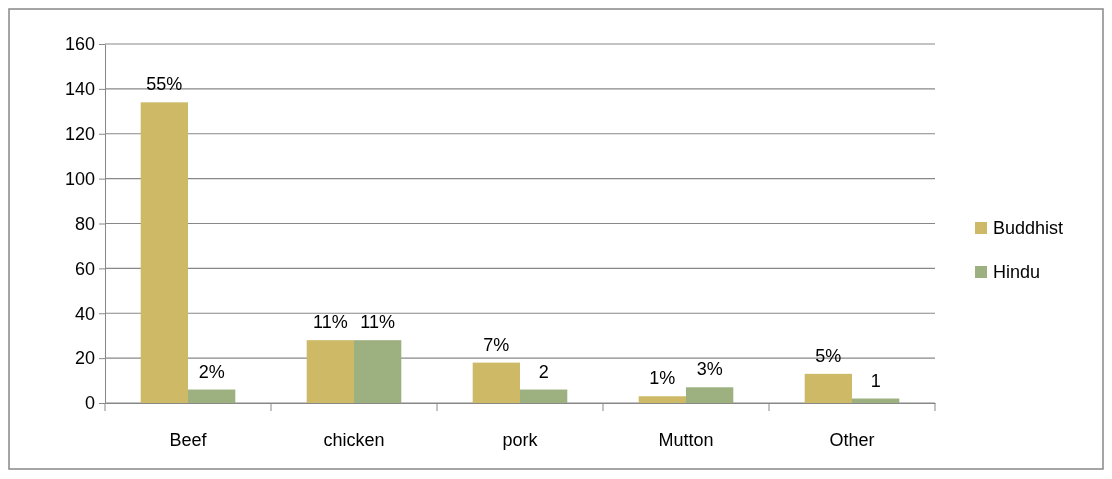 The image size is (1112, 479). I want to click on annotation: 7%, so click(496, 344).